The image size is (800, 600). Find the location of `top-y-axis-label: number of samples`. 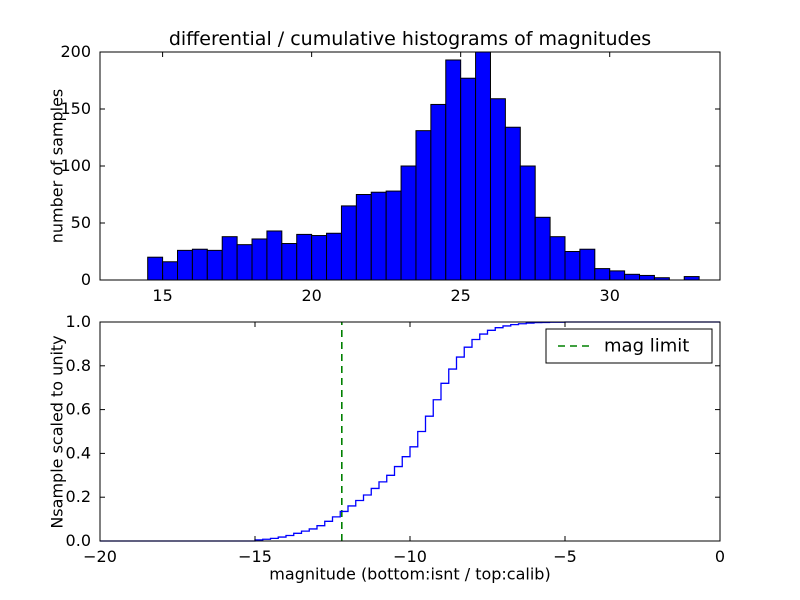

top-y-axis-label: number of samples is located at coordinates (57, 166).